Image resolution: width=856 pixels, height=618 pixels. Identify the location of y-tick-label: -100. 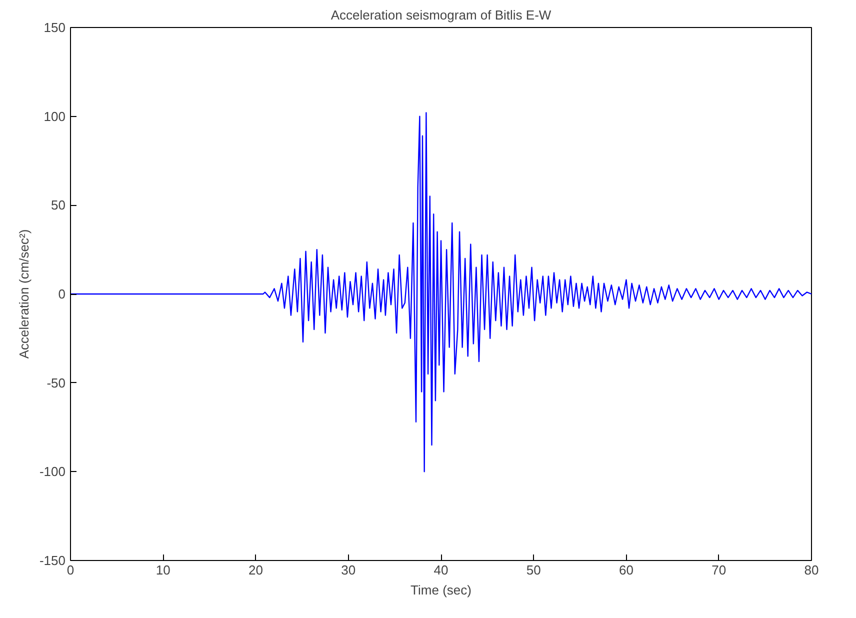
(52, 472).